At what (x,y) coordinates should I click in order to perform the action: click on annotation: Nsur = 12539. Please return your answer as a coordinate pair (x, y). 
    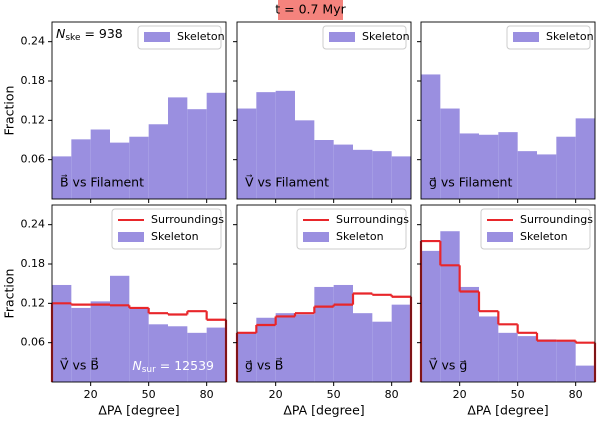
    Looking at the image, I should click on (173, 366).